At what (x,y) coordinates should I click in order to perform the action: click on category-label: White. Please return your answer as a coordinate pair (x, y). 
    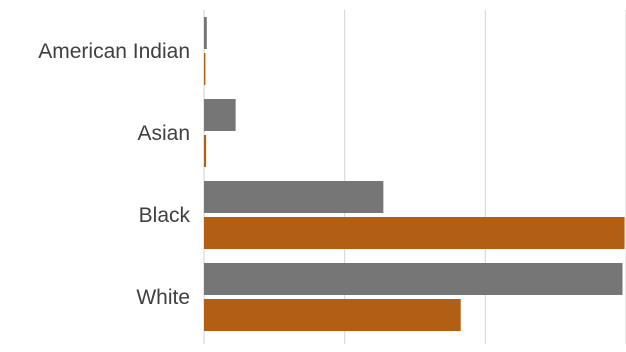
    Looking at the image, I should click on (163, 297).